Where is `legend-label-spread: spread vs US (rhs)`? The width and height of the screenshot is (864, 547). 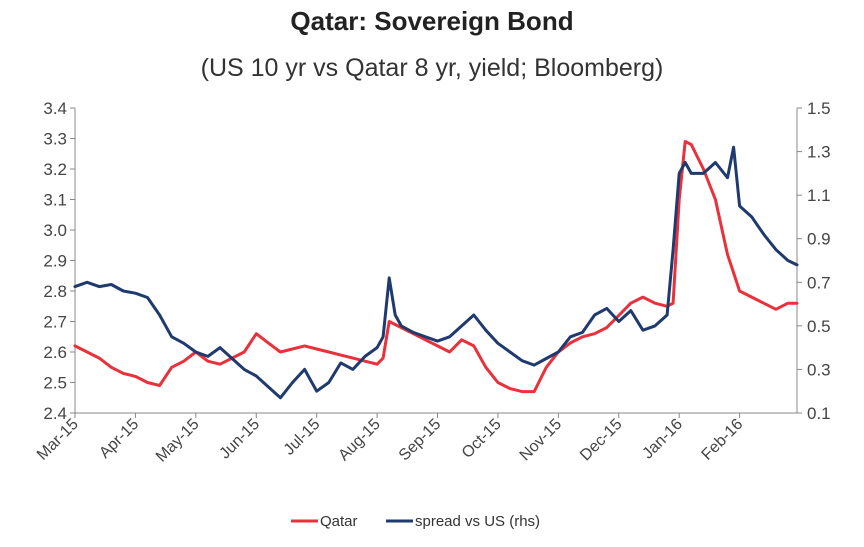
legend-label-spread: spread vs US (rhs) is located at coordinates (477, 521).